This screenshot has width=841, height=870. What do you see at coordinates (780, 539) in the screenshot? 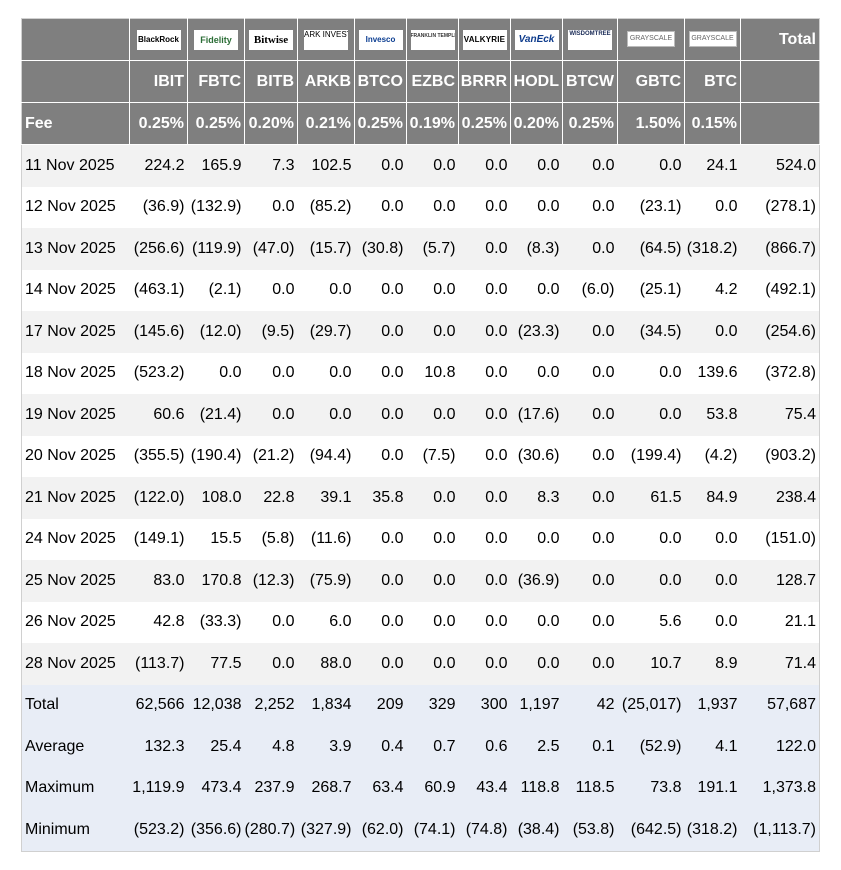
I see `row-total-cell: (151.0)` at bounding box center [780, 539].